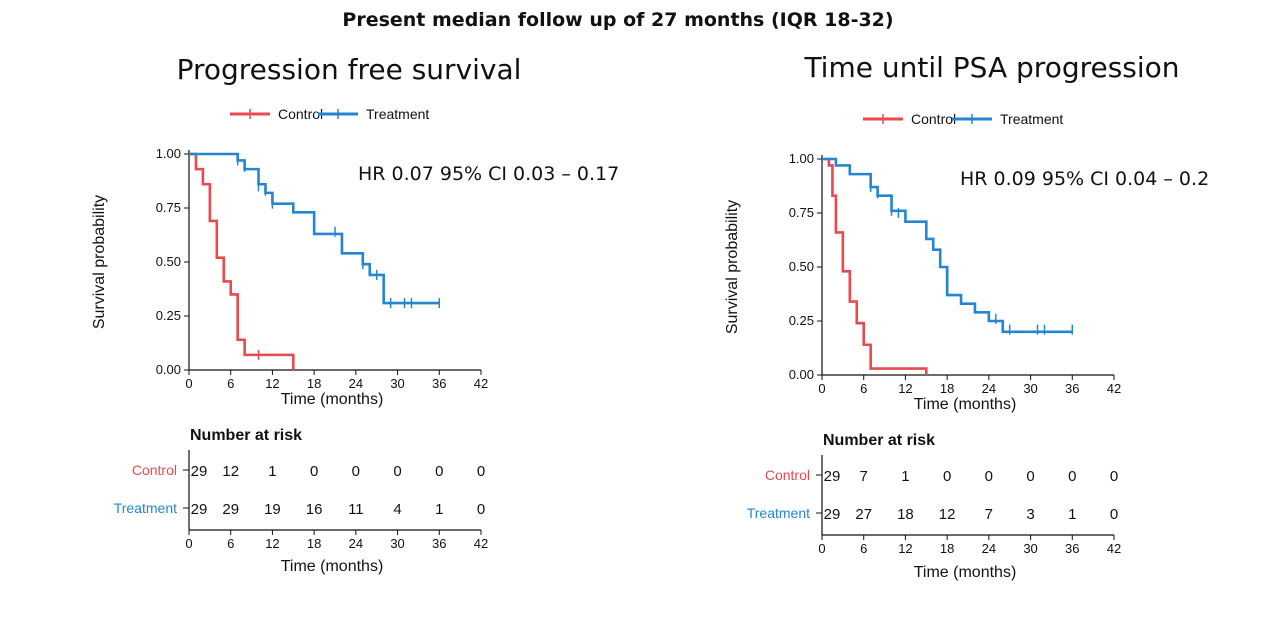 The height and width of the screenshot is (636, 1269). I want to click on pfs-y-tick-label: 0.00, so click(168, 369).